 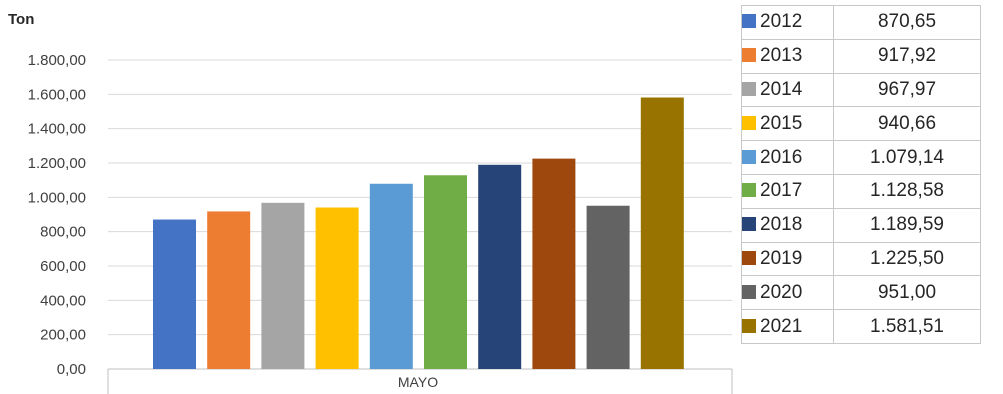 What do you see at coordinates (57, 129) in the screenshot?
I see `y-tick-label: 1.400,00` at bounding box center [57, 129].